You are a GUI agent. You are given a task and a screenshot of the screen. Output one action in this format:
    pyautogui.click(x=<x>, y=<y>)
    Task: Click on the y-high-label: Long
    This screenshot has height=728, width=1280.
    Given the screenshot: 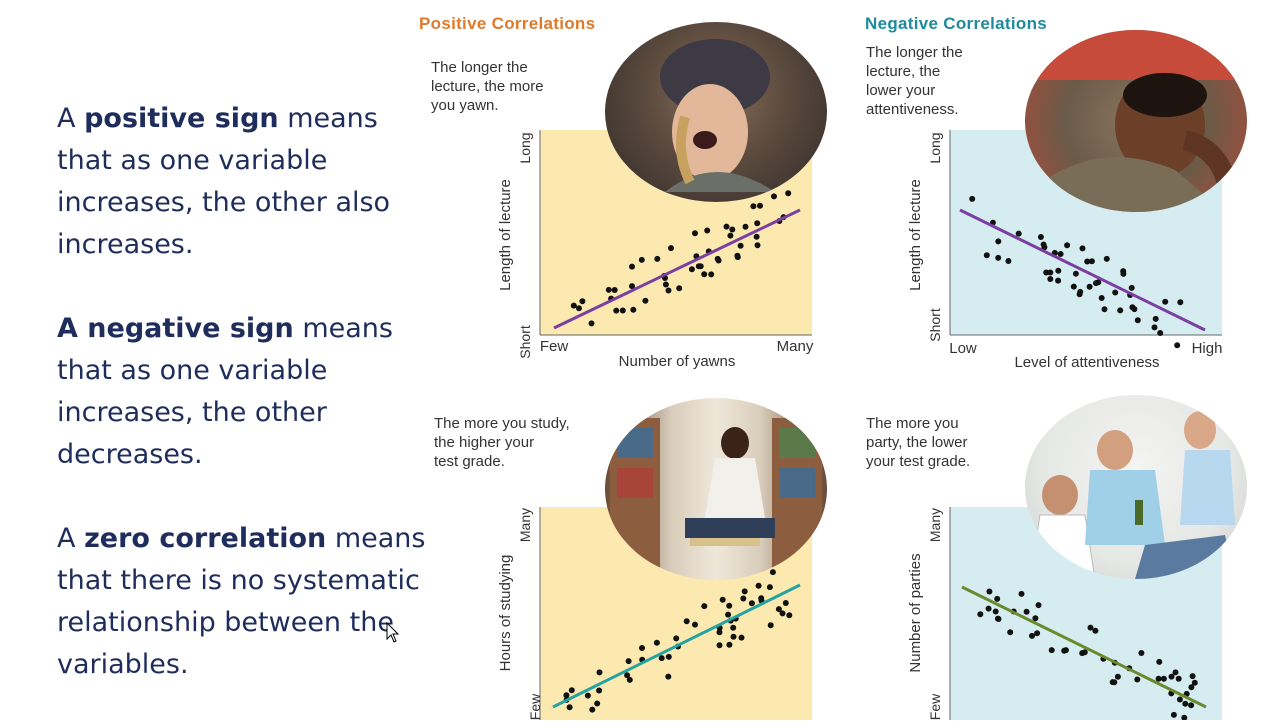 What is the action you would take?
    pyautogui.click(x=525, y=147)
    